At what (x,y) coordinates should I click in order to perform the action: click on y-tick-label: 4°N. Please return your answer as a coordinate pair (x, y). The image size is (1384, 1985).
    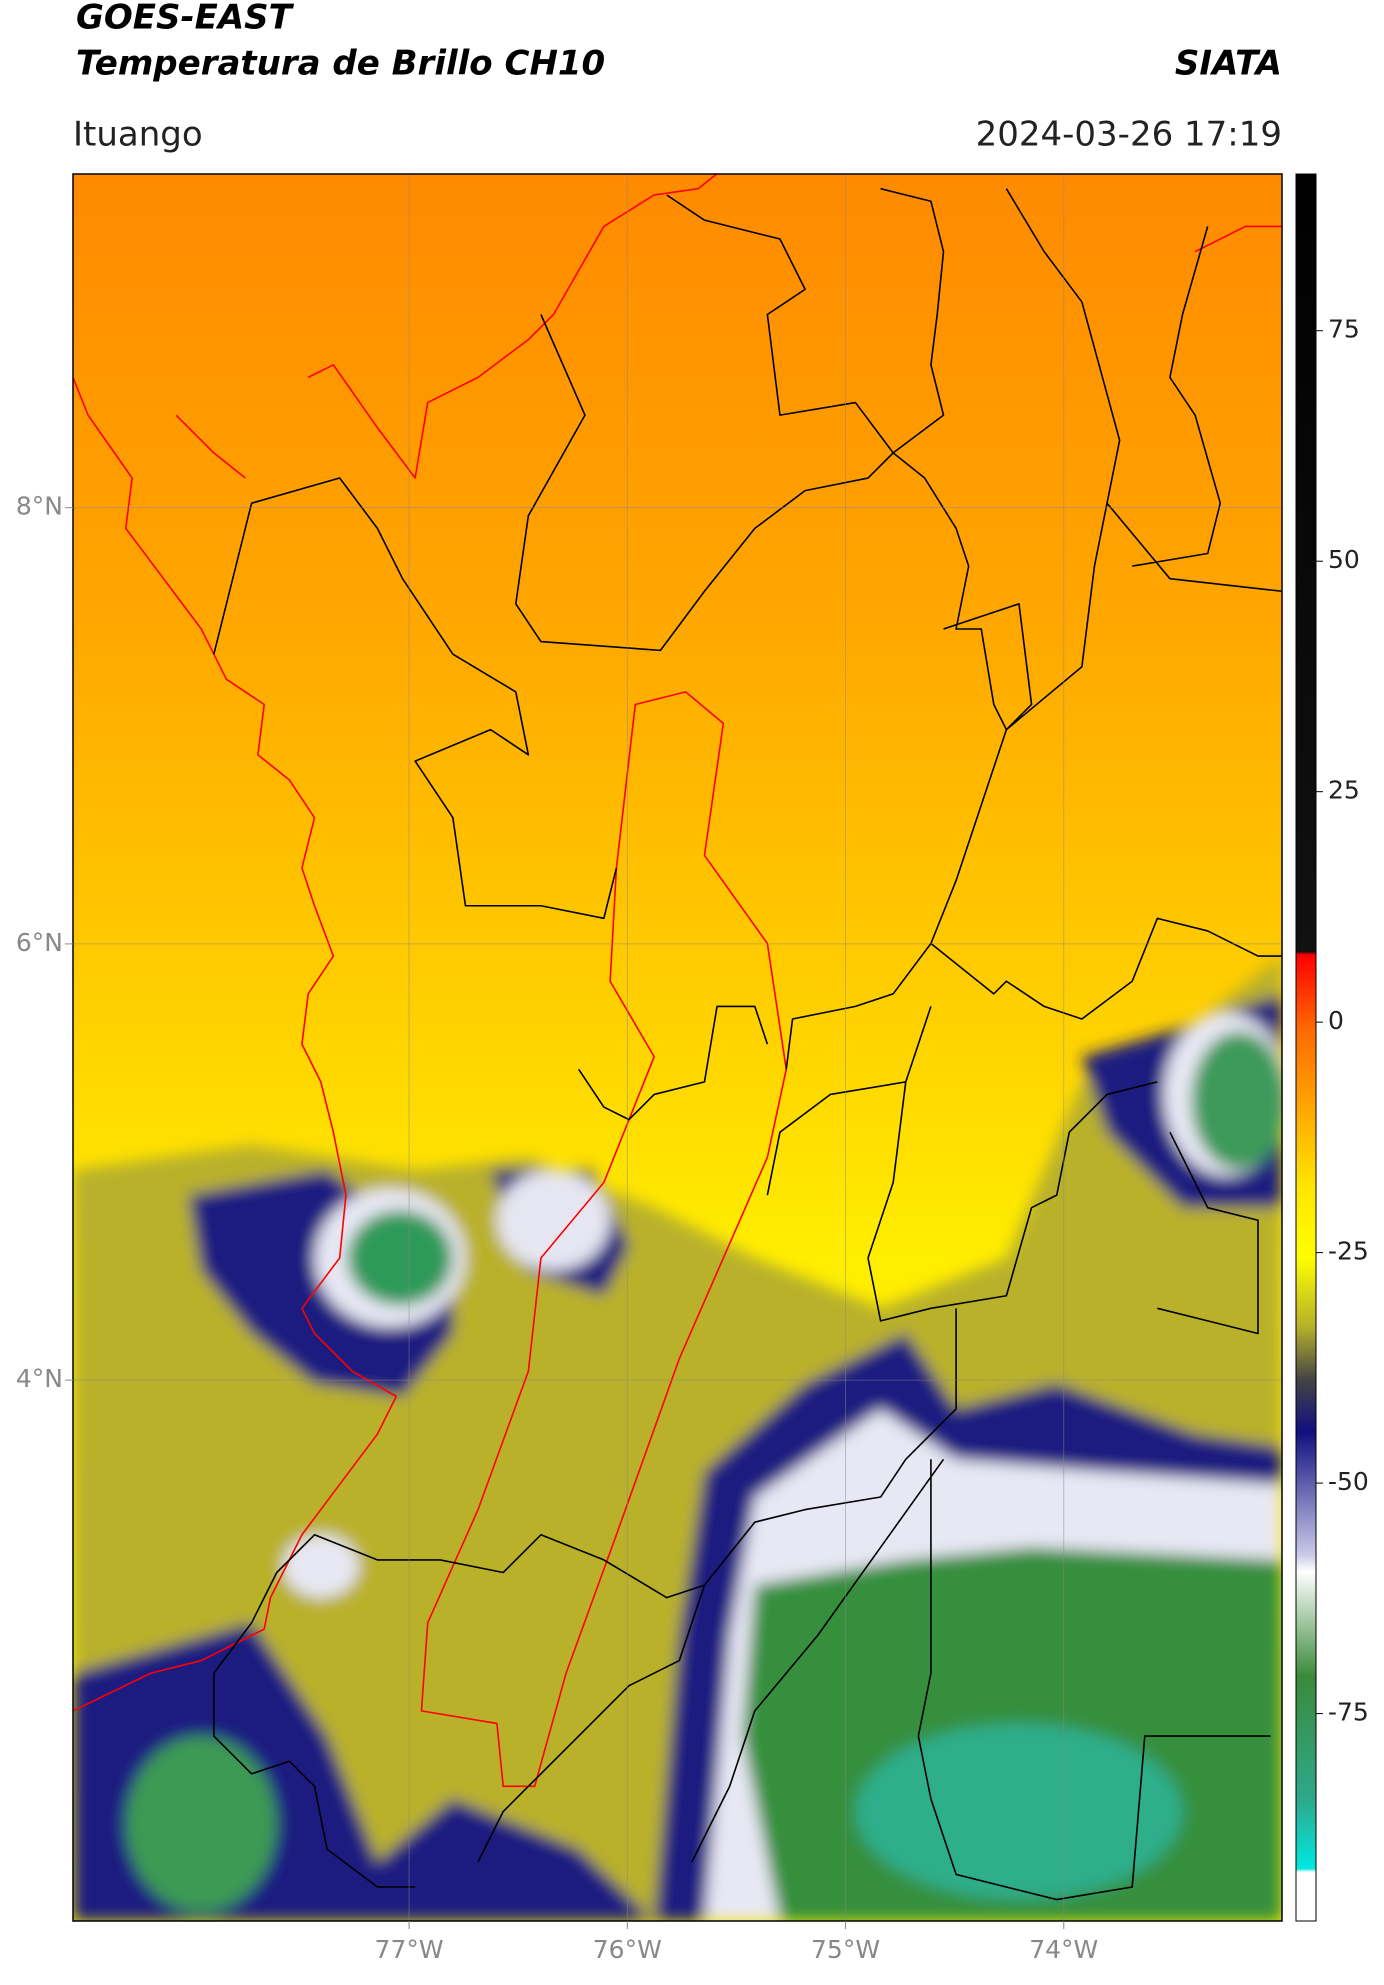
    Looking at the image, I should click on (39, 1378).